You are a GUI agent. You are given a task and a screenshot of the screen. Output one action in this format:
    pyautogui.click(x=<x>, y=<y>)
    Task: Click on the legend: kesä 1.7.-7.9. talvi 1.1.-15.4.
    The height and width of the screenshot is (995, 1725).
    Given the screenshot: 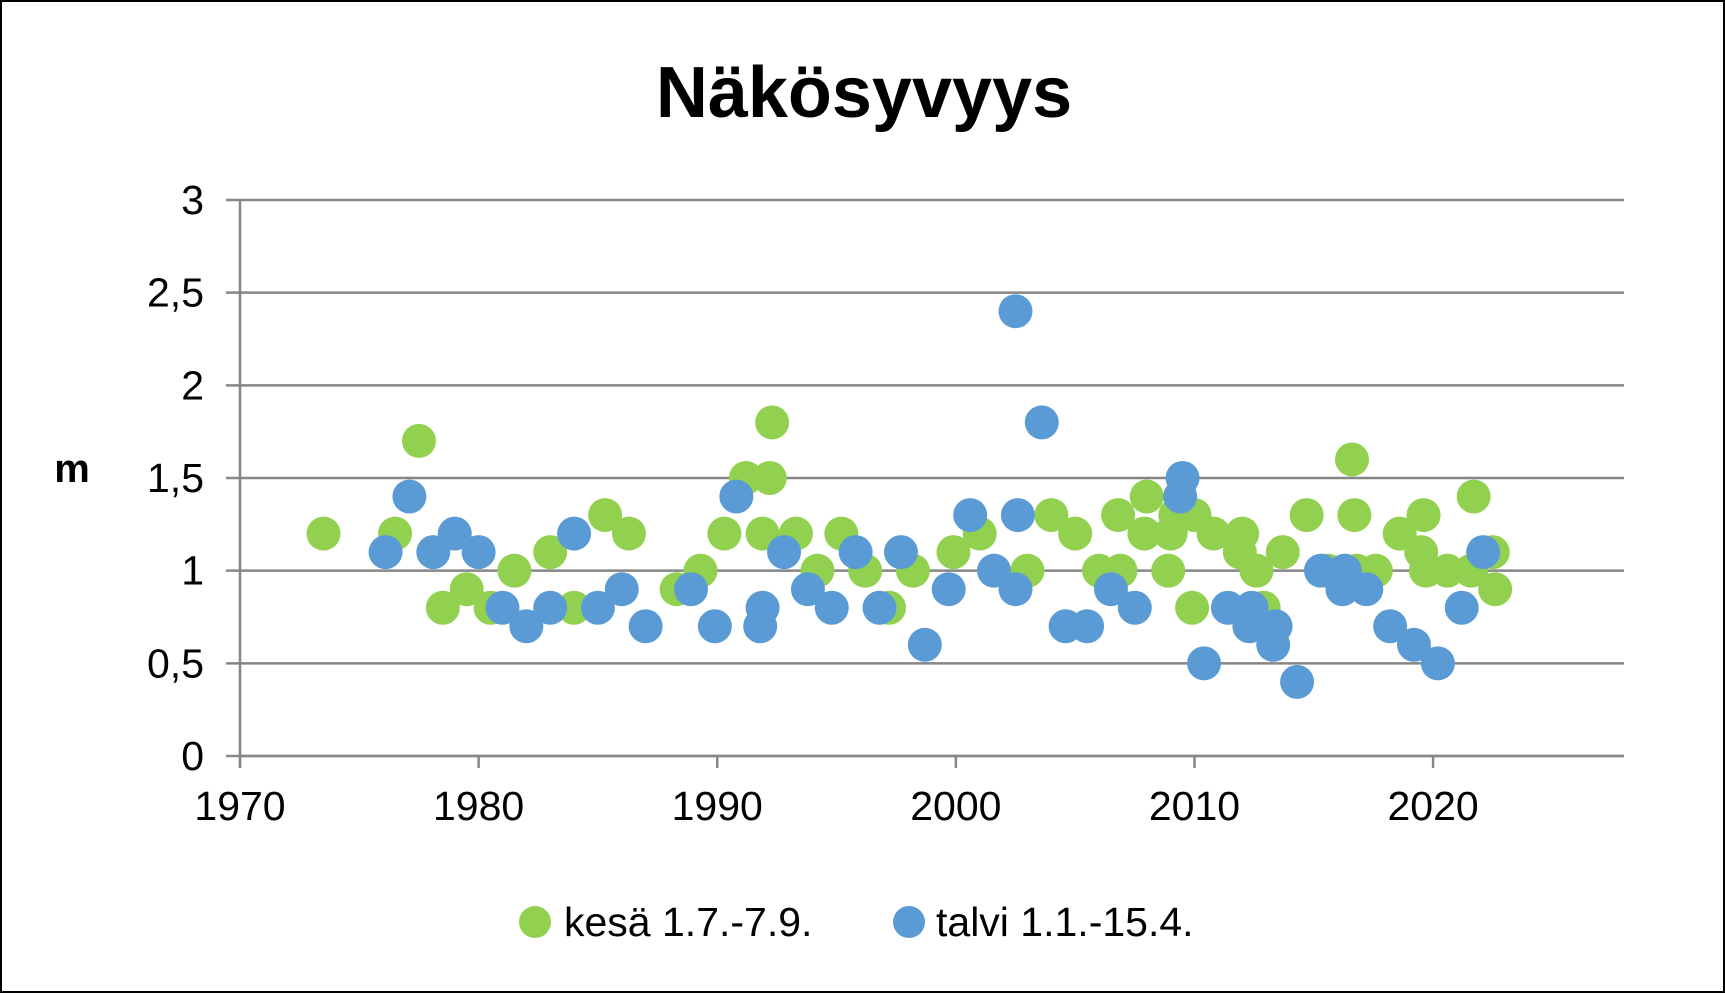 What is the action you would take?
    pyautogui.click(x=856, y=922)
    